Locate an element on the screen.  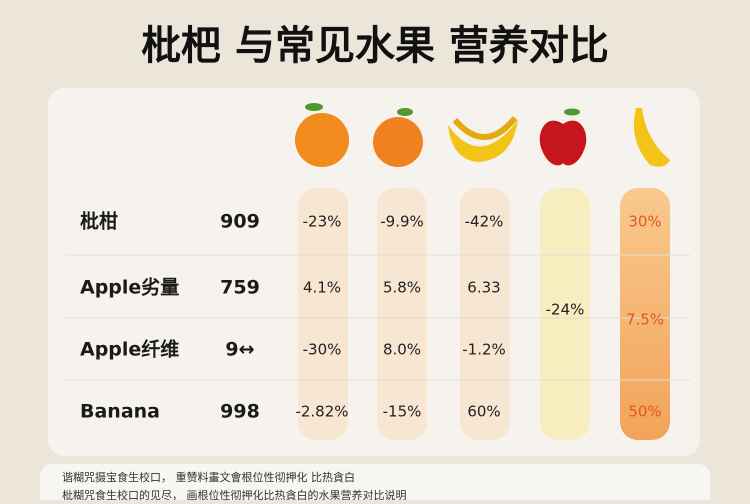
cell: -30% is located at coordinates (322, 350).